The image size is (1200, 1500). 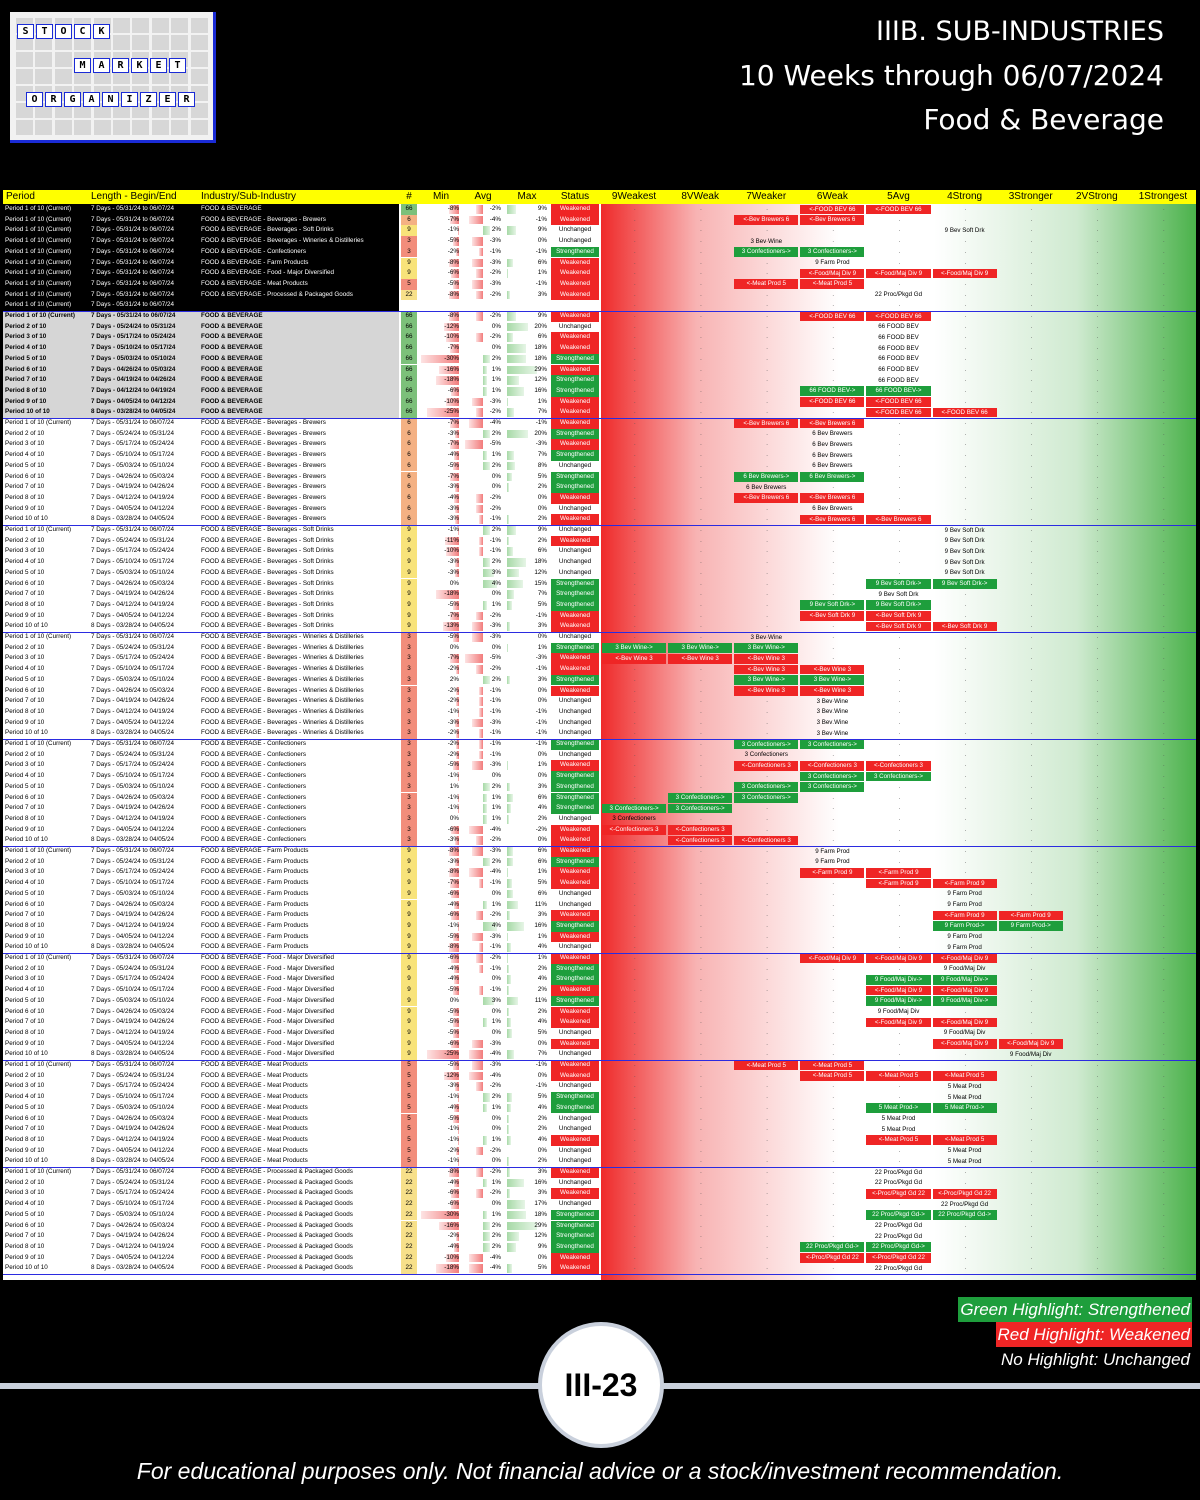 I want to click on logo-letter: E, so click(x=158, y=65).